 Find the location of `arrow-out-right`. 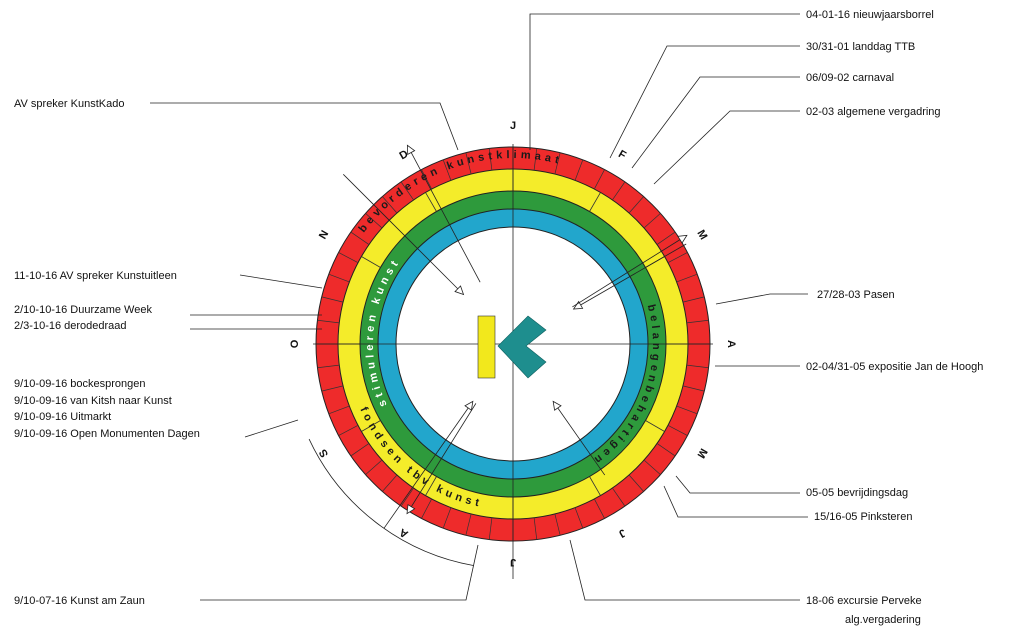

arrow-out-right is located at coordinates (630, 271).